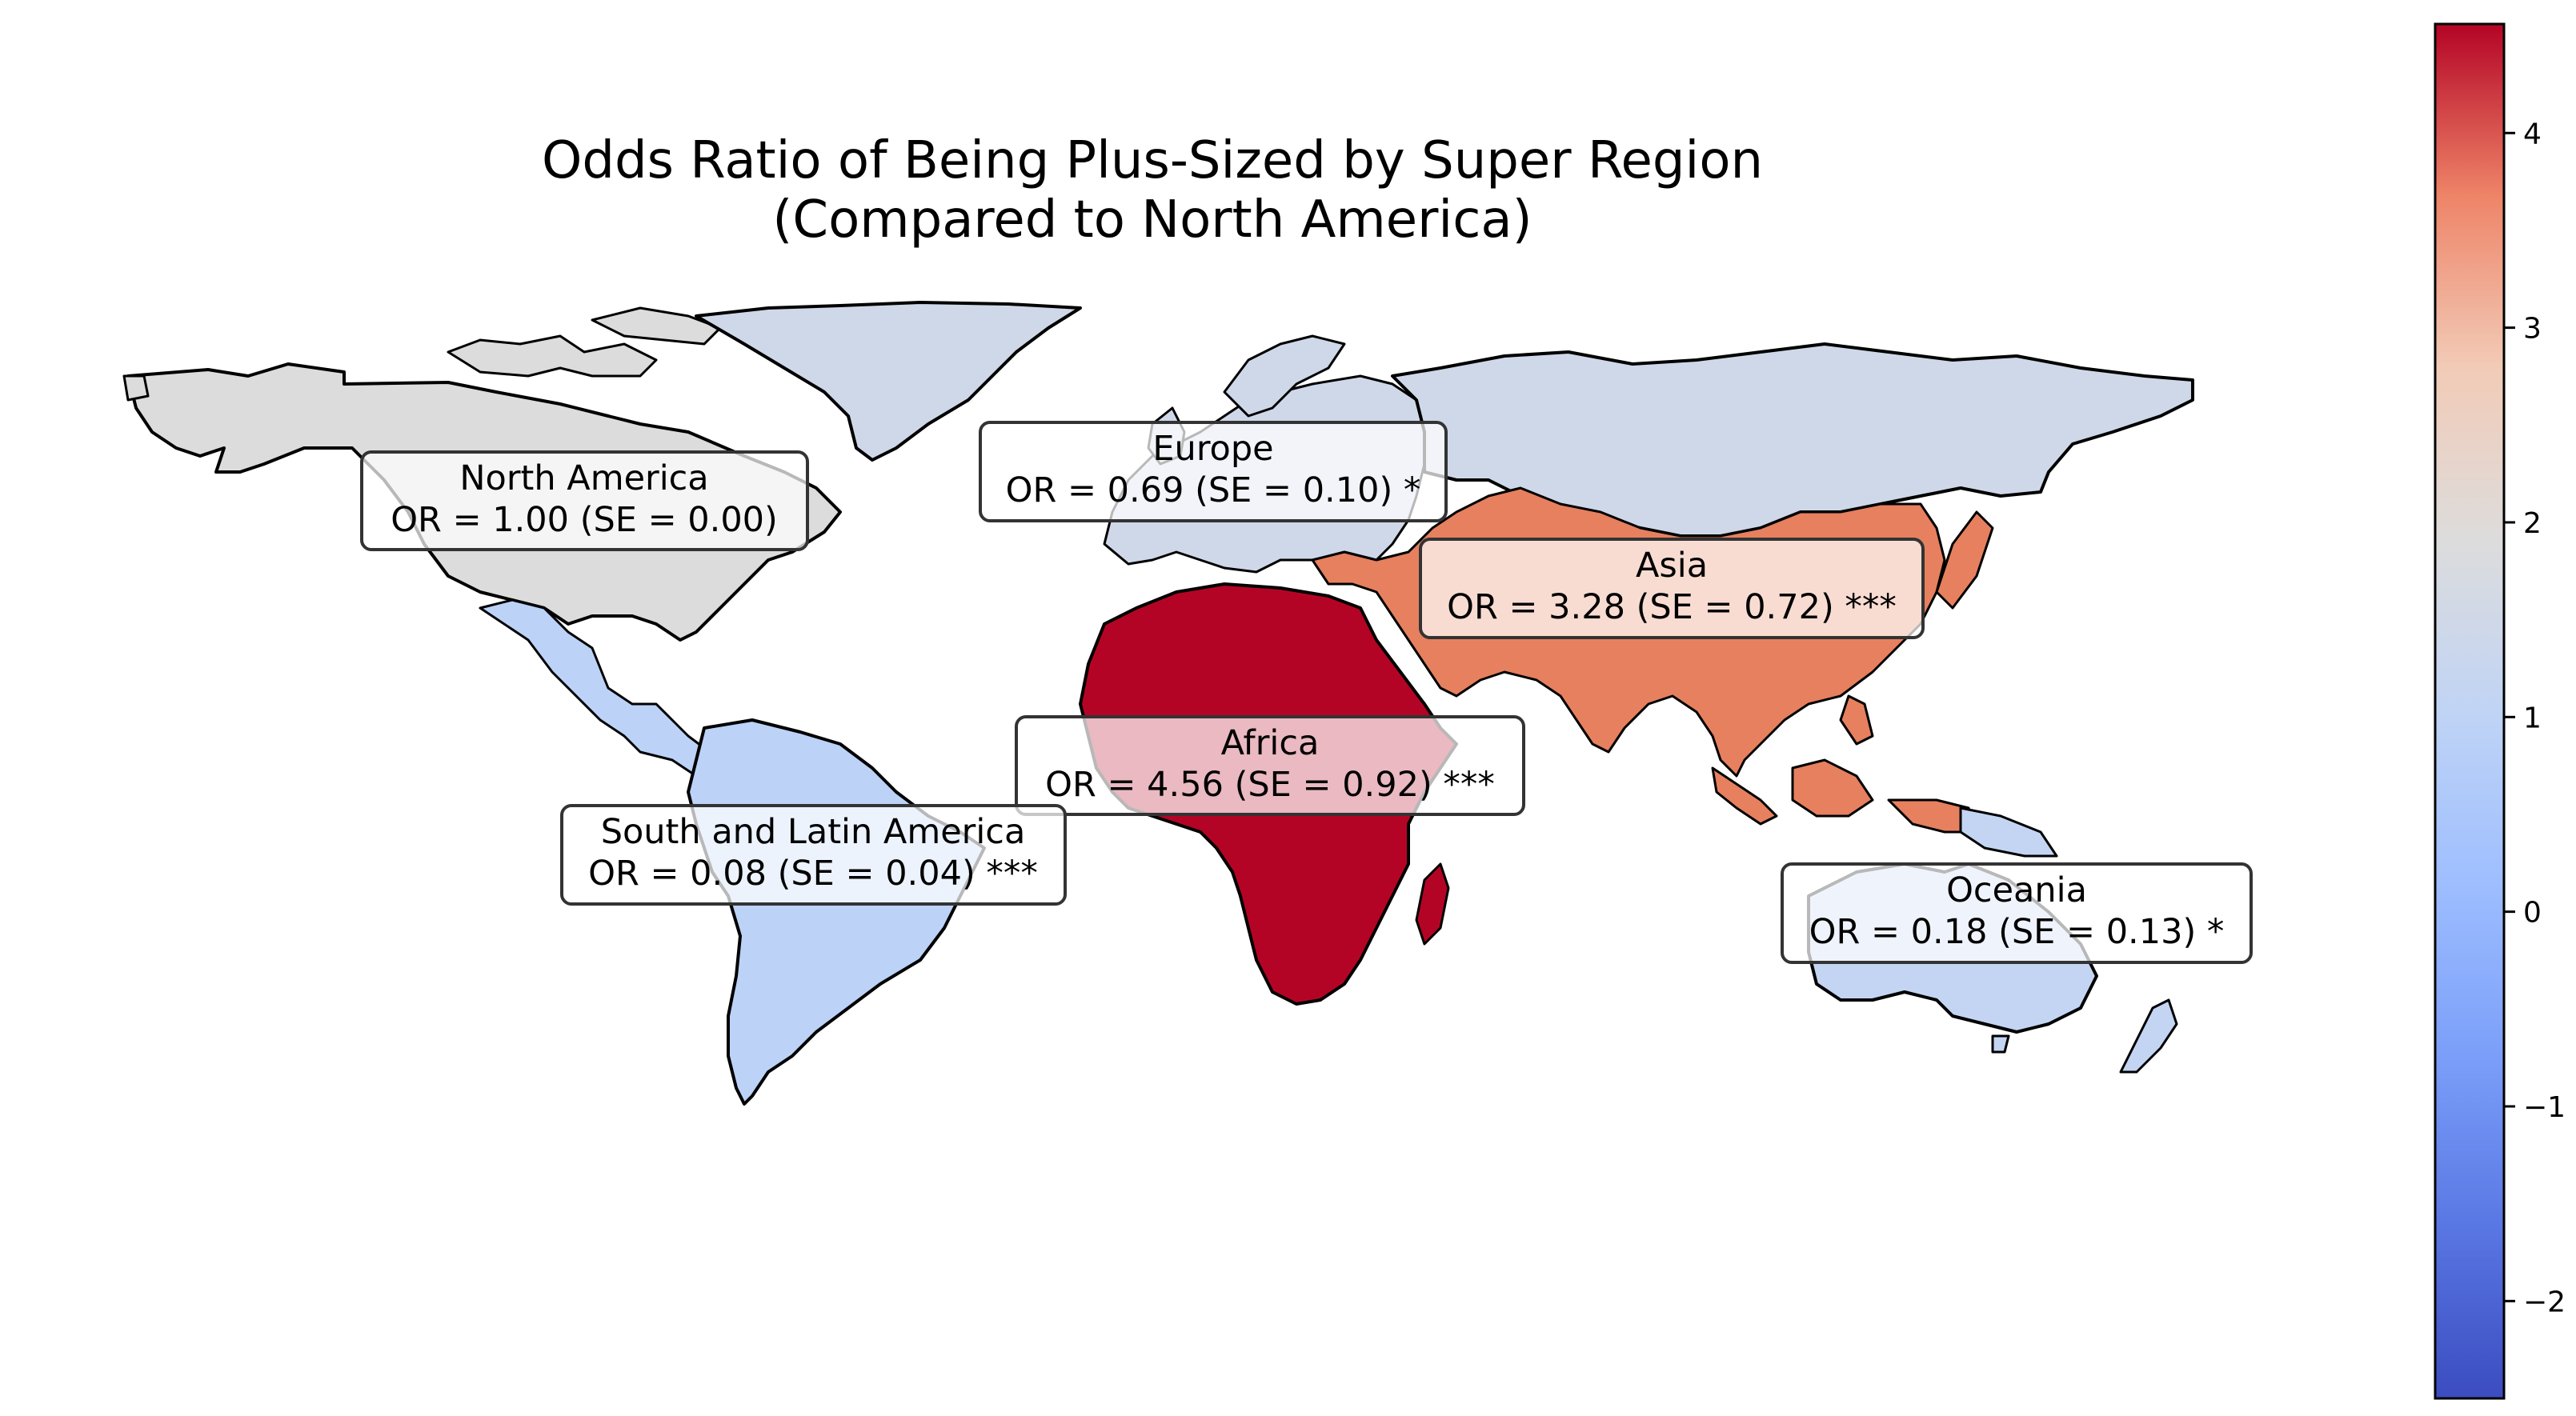 This screenshot has height=1416, width=2576. Describe the element at coordinates (1213, 490) in the screenshot. I see `europe-stats: OR = 0.69 (SE = 0.10) *` at that location.